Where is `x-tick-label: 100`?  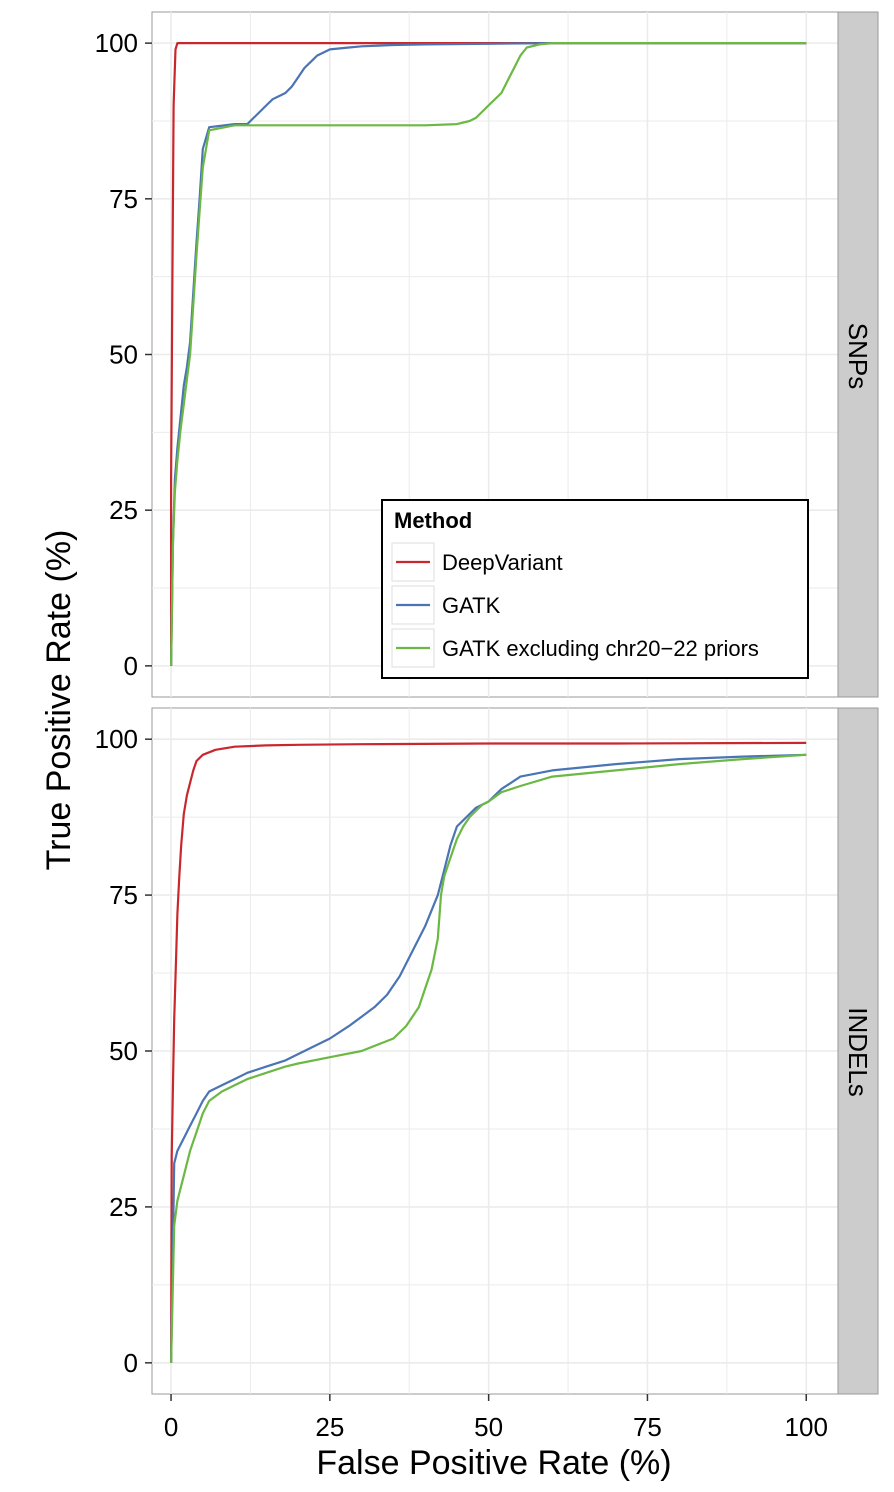
x-tick-label: 100 is located at coordinates (806, 1427).